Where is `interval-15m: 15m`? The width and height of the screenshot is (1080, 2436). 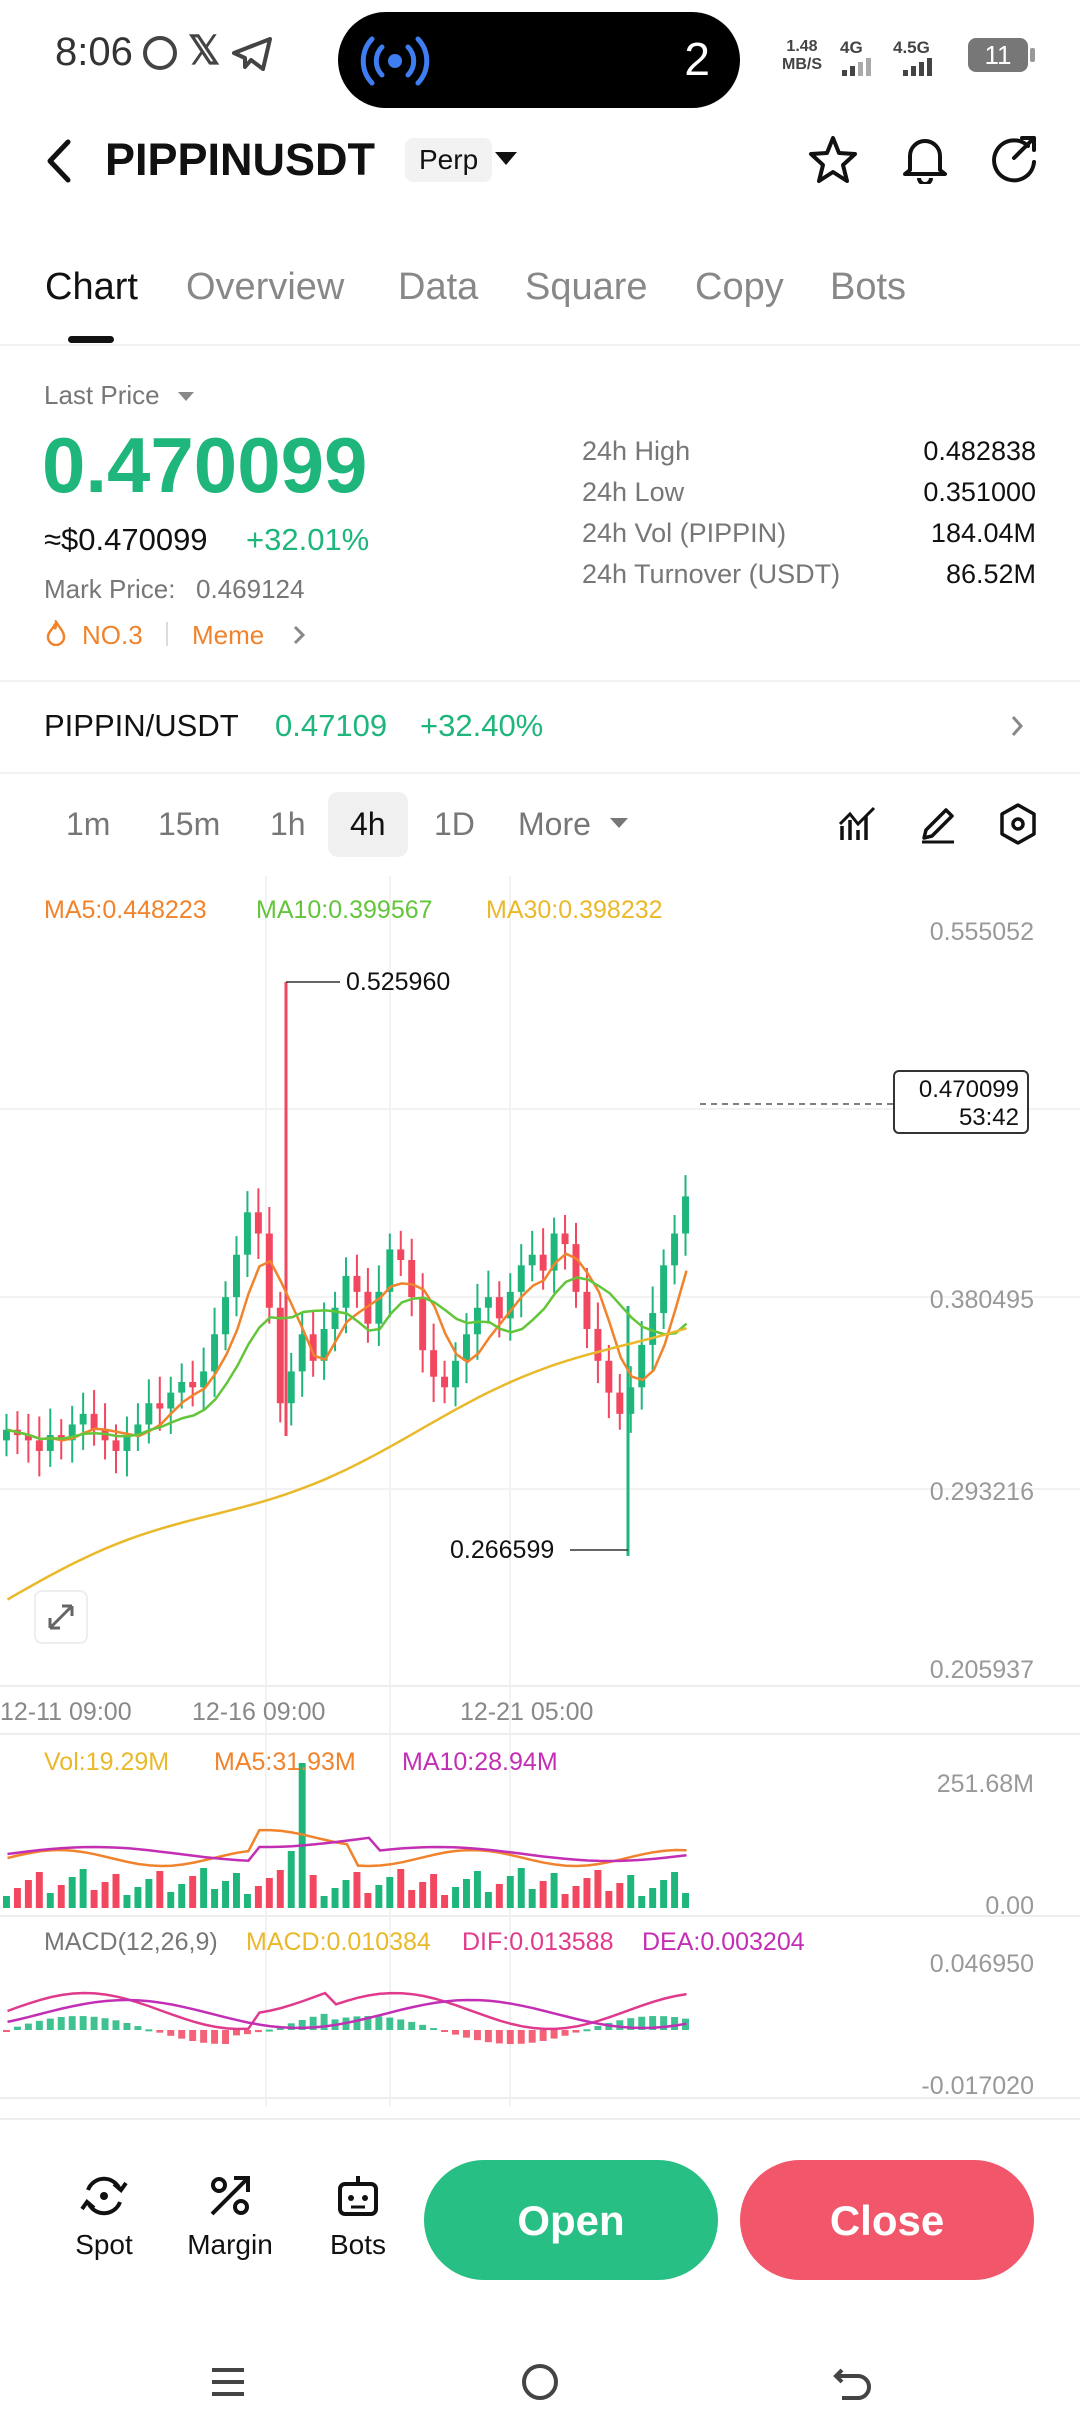
interval-15m: 15m is located at coordinates (189, 824).